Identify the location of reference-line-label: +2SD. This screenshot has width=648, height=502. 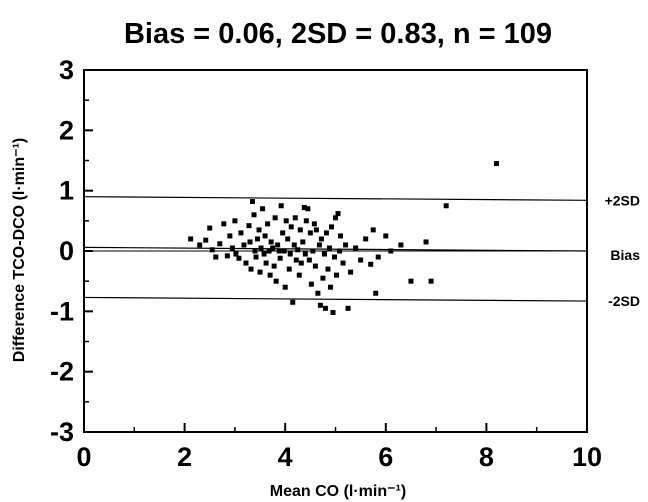
(622, 200).